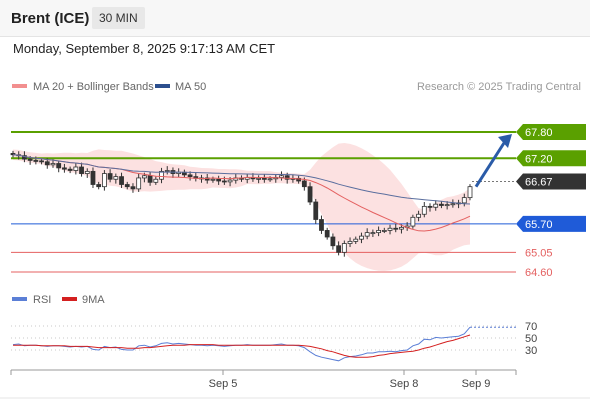  Describe the element at coordinates (69, 299) in the screenshot. I see `rsi-ma-legend-swatch` at that location.